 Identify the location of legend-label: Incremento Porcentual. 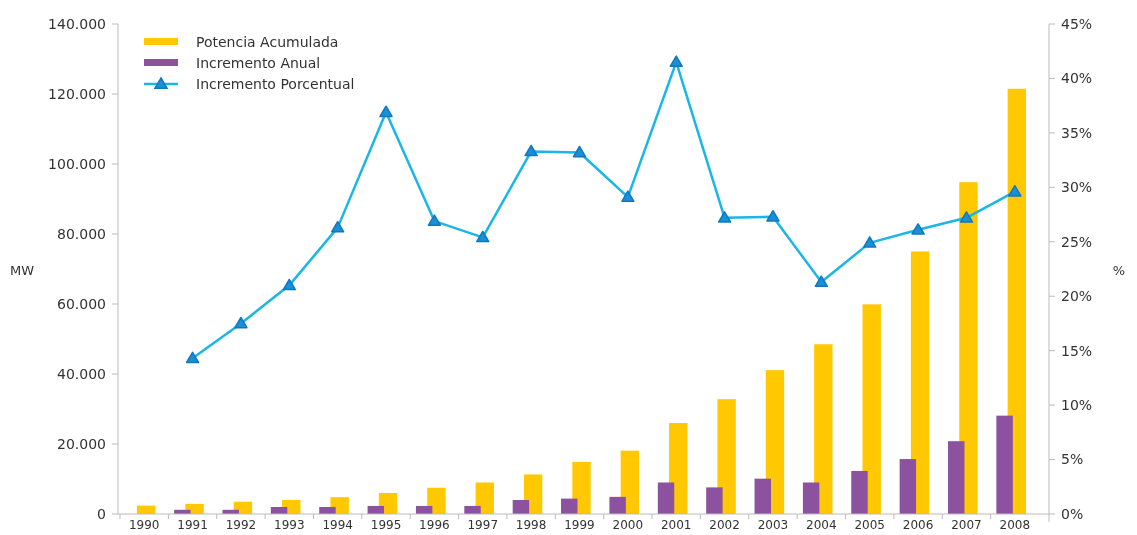
(275, 83).